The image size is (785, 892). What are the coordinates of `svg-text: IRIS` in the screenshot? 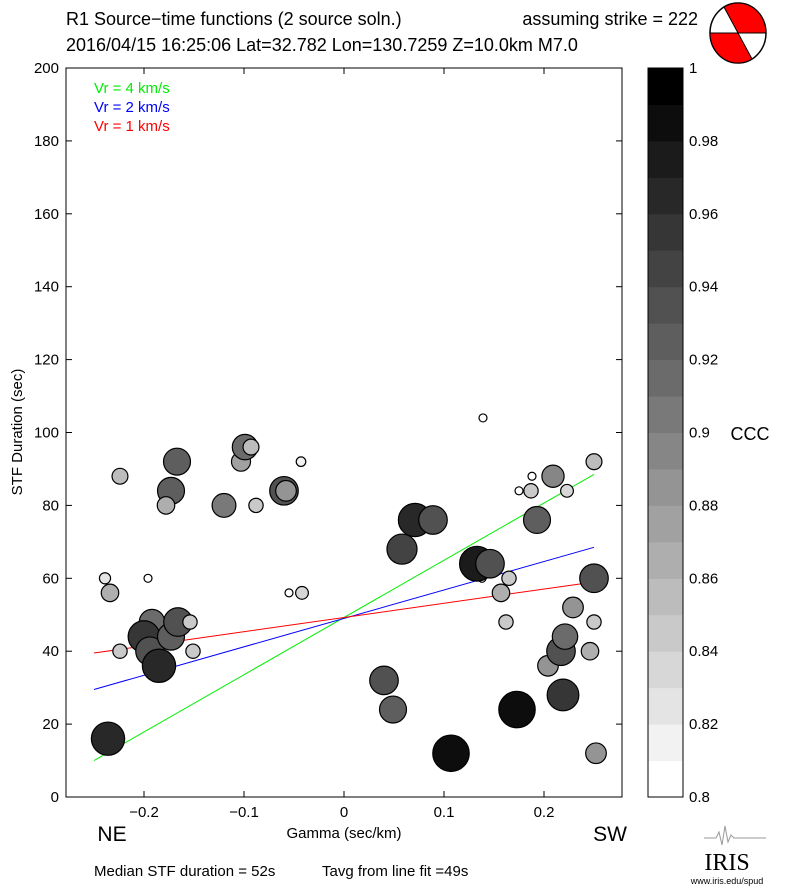 It's located at (726, 863).